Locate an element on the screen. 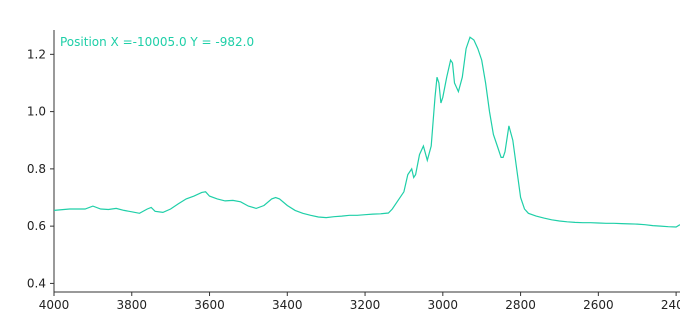 The image size is (680, 324). position-readout: Position X =-10005.0 Y = -982.0 is located at coordinates (157, 42).